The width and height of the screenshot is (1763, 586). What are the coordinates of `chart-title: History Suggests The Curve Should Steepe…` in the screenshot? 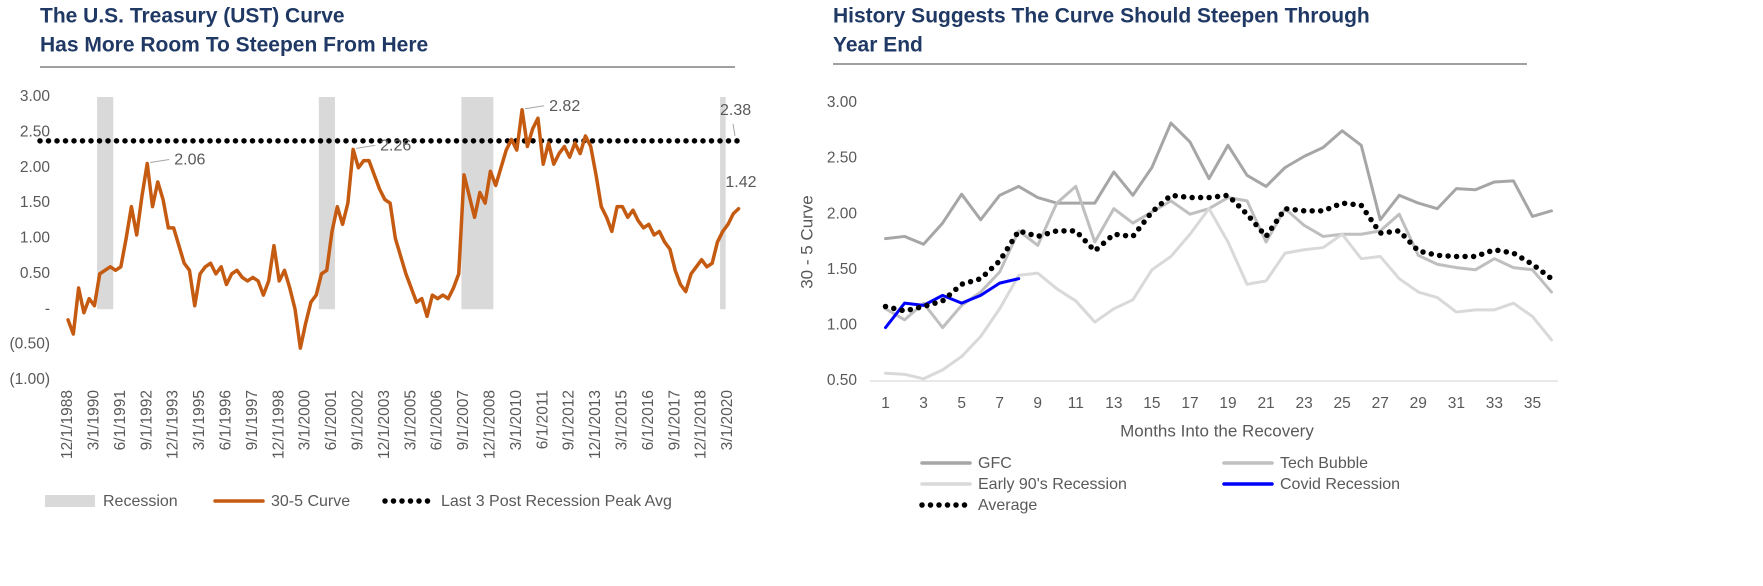 It's located at (1101, 16).